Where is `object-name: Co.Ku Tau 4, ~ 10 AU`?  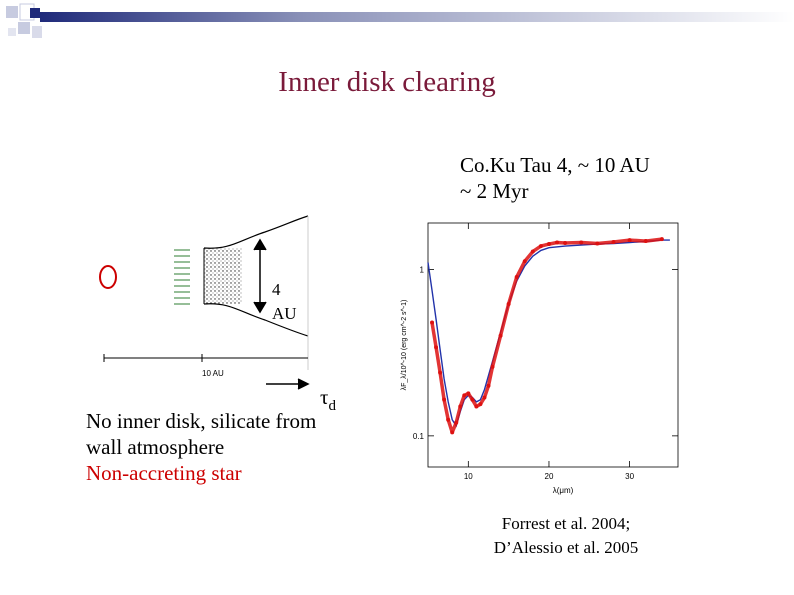
object-name: Co.Ku Tau 4, ~ 10 AU is located at coordinates (555, 165).